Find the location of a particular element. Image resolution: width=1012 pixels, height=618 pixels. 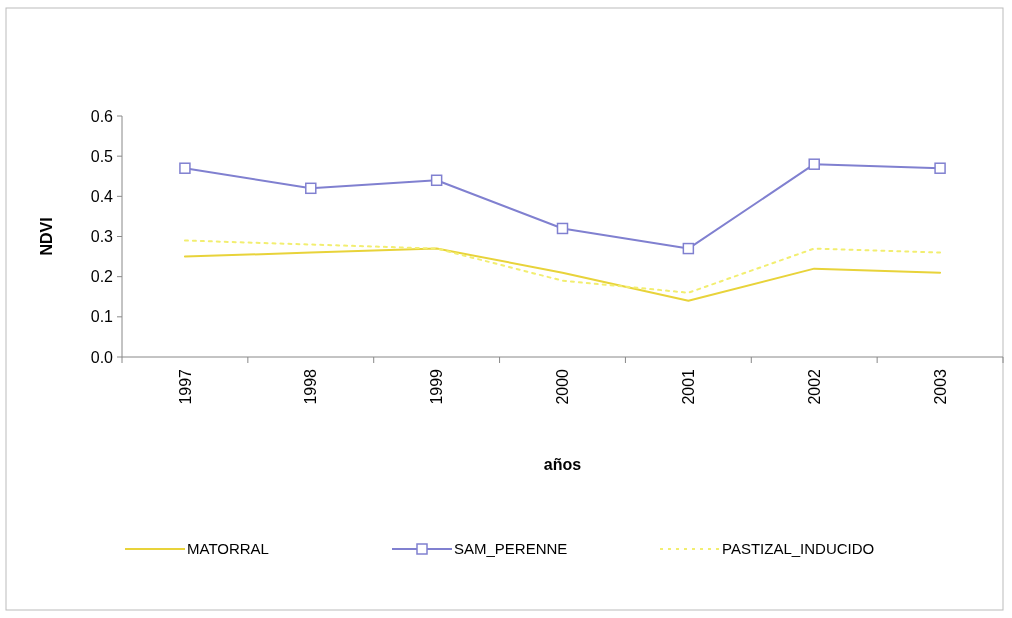

legend-label: PASTIZAL_INDUCIDO is located at coordinates (798, 549).